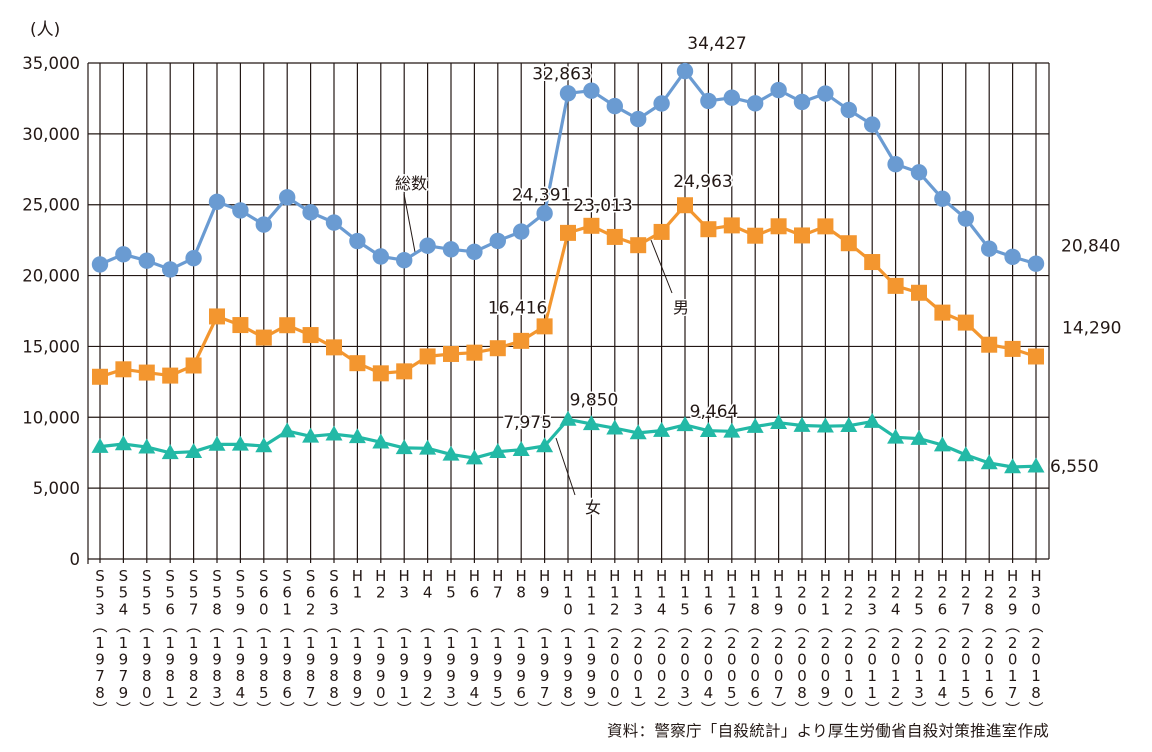 The height and width of the screenshot is (752, 1152). What do you see at coordinates (828, 731) in the screenshot?
I see `source-note: 資料：警察庁「自殺統計」より厚生労働省自殺対策推進室作成` at bounding box center [828, 731].